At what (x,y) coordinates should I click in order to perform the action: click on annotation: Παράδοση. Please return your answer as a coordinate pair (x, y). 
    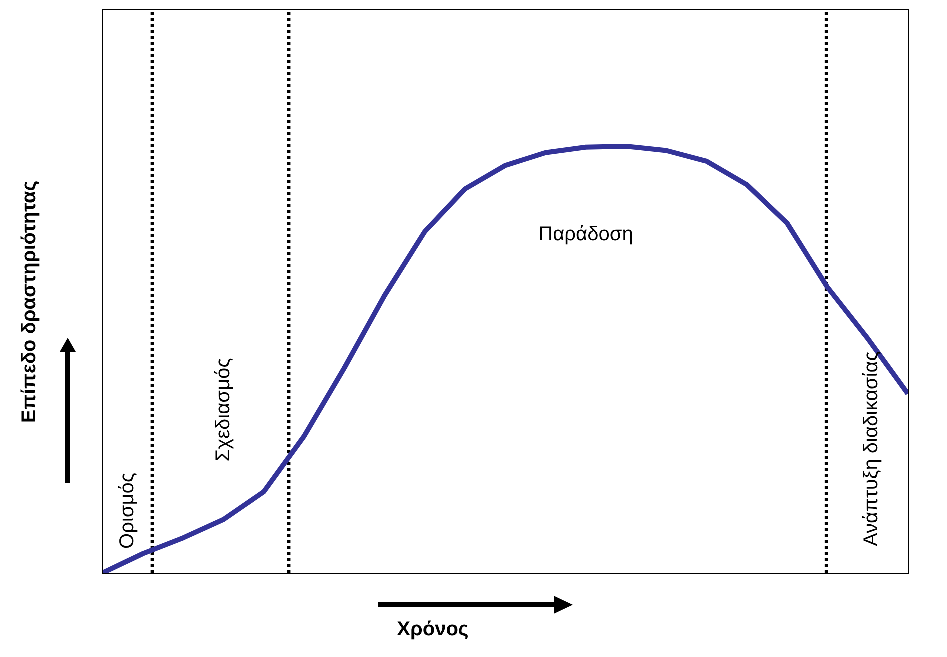
    Looking at the image, I should click on (586, 235).